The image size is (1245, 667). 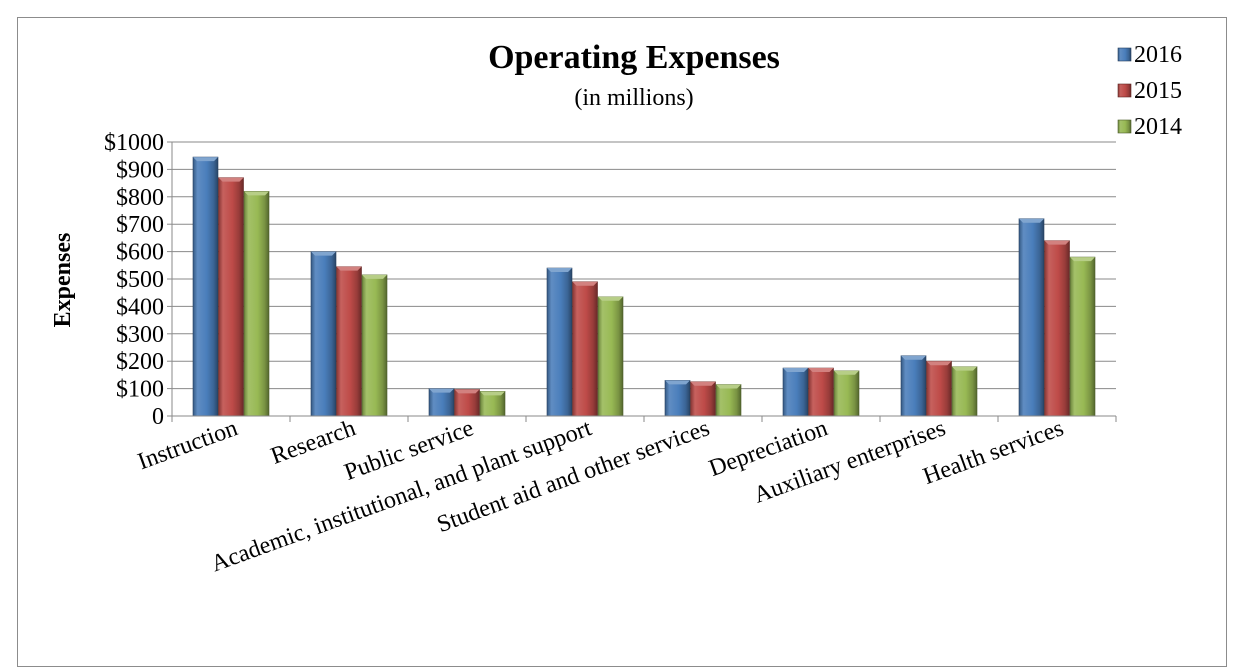 I want to click on y-tick-label: $800, so click(x=140, y=198).